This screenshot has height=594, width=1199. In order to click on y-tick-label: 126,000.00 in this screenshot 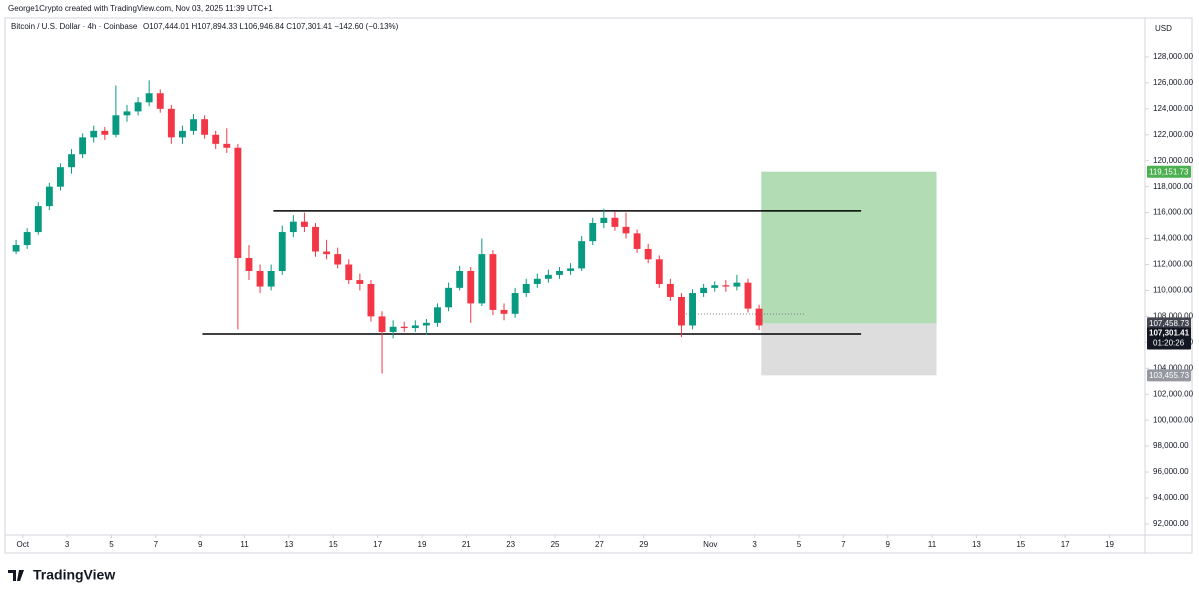, I will do `click(1173, 82)`.